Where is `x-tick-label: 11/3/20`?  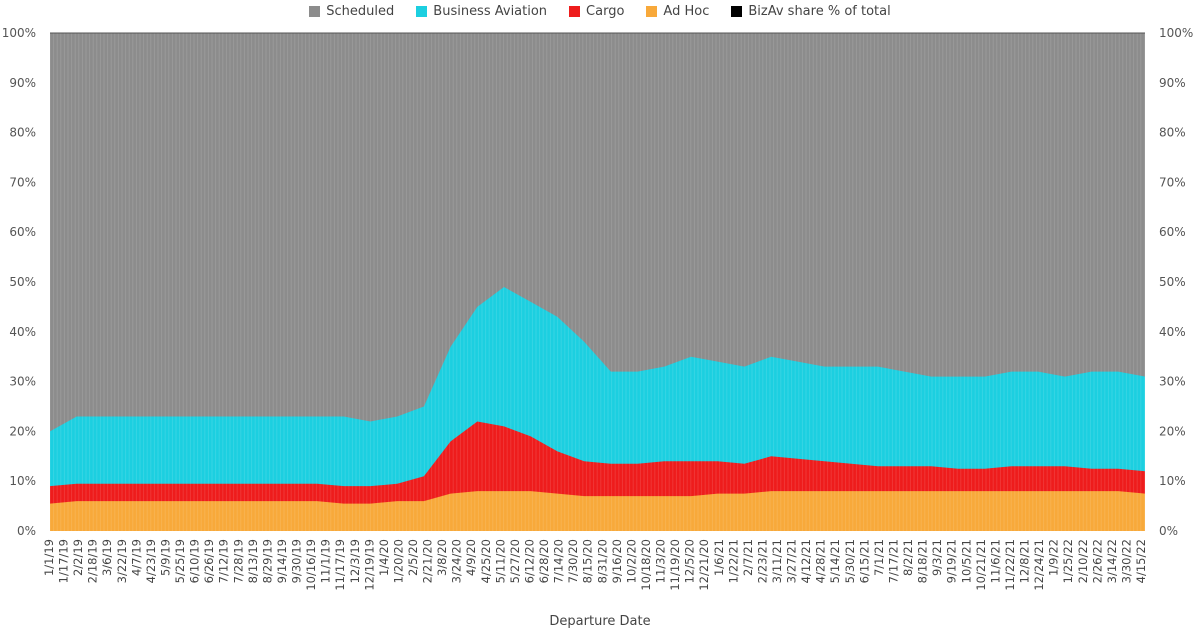
x-tick-label: 11/3/20 is located at coordinates (661, 561).